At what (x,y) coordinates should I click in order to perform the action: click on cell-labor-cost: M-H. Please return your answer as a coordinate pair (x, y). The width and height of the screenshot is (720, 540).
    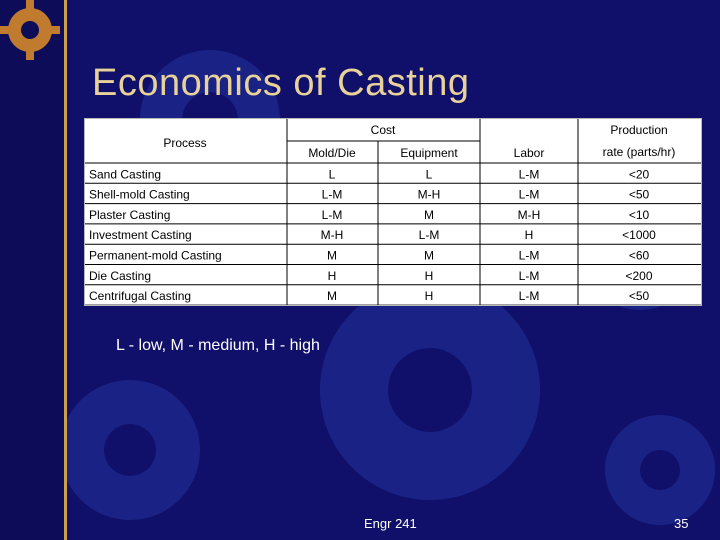
    Looking at the image, I should click on (529, 215).